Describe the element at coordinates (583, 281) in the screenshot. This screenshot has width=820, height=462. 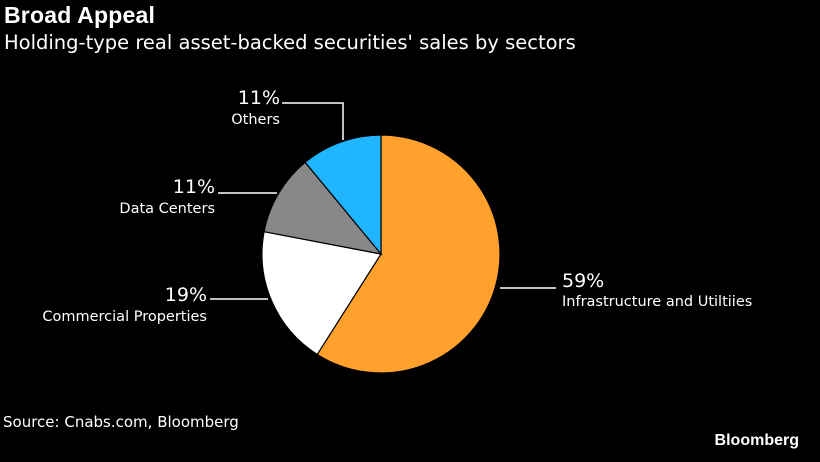
I see `slice-percent-label: 59%` at that location.